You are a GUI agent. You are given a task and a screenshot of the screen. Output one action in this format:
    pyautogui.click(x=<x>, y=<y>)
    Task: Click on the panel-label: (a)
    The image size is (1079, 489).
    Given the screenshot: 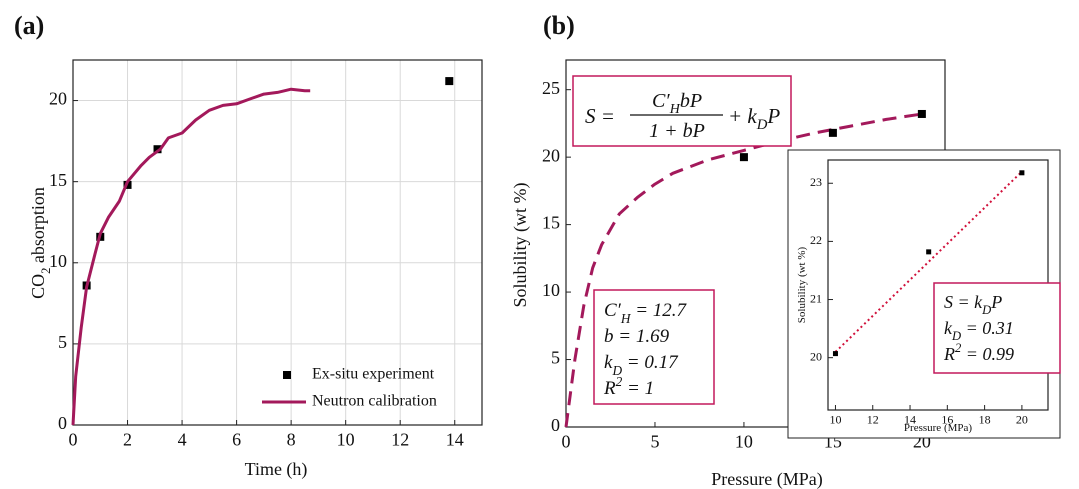 What is the action you would take?
    pyautogui.click(x=29, y=25)
    